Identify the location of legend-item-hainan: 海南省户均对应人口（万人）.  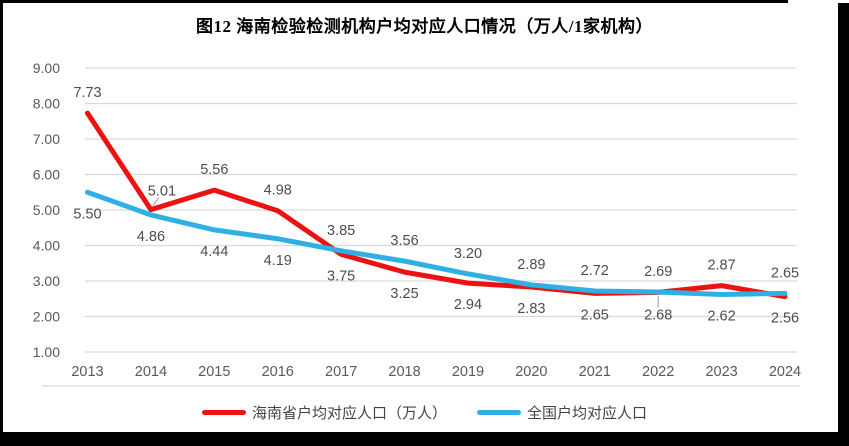
(324, 412).